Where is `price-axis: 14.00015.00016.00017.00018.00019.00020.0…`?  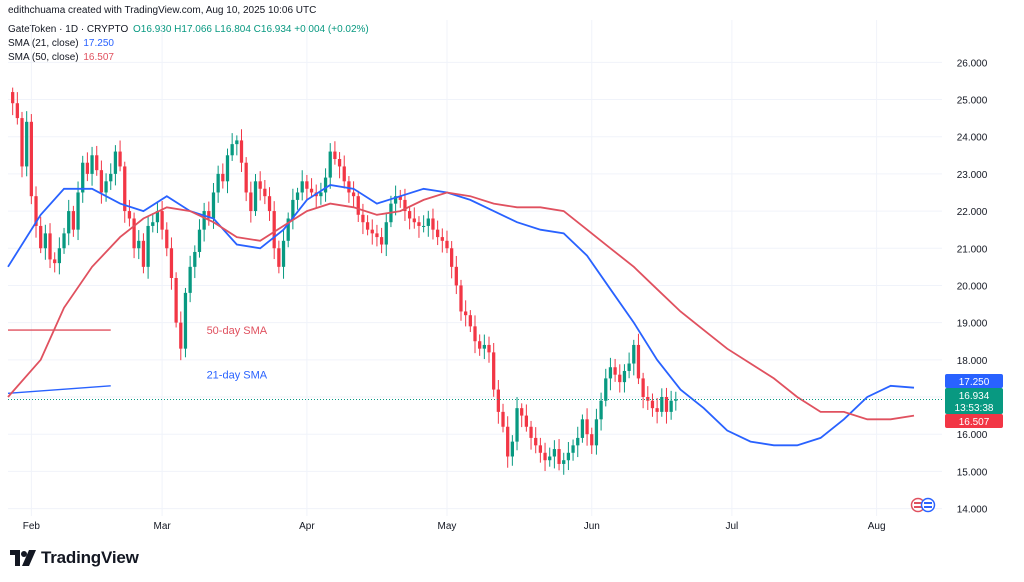 price-axis: 14.00015.00016.00017.00018.00019.00020.0… is located at coordinates (972, 286).